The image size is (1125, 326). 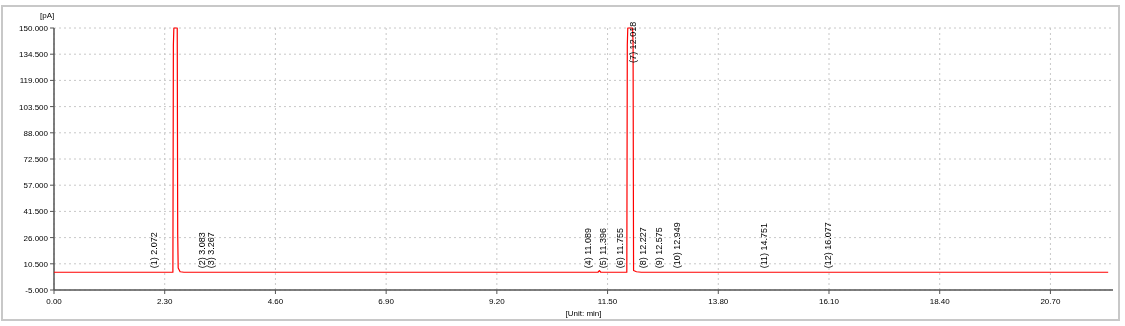 What do you see at coordinates (36, 264) in the screenshot?
I see `y-tick-label: 10.500` at bounding box center [36, 264].